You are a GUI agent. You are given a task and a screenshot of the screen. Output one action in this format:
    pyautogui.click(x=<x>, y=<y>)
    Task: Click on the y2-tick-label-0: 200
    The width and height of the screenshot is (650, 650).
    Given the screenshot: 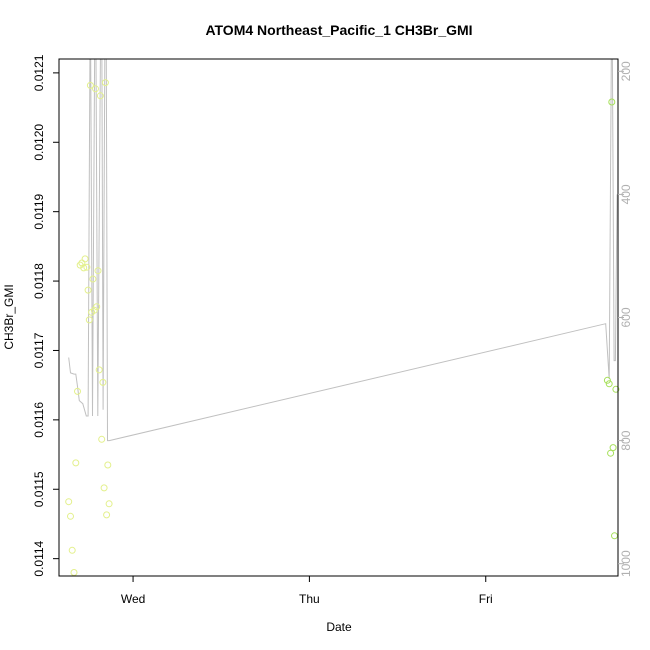 What is the action you would take?
    pyautogui.click(x=626, y=71)
    